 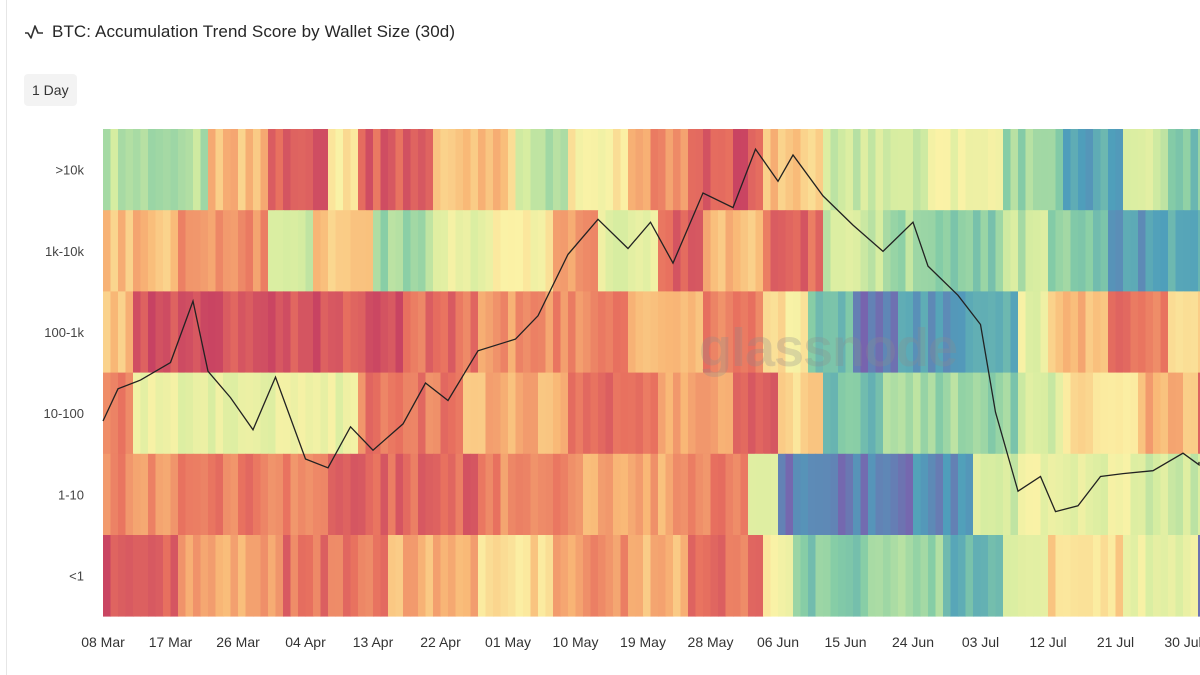 What do you see at coordinates (64, 332) in the screenshot?
I see `y-tick-label: 100-1k` at bounding box center [64, 332].